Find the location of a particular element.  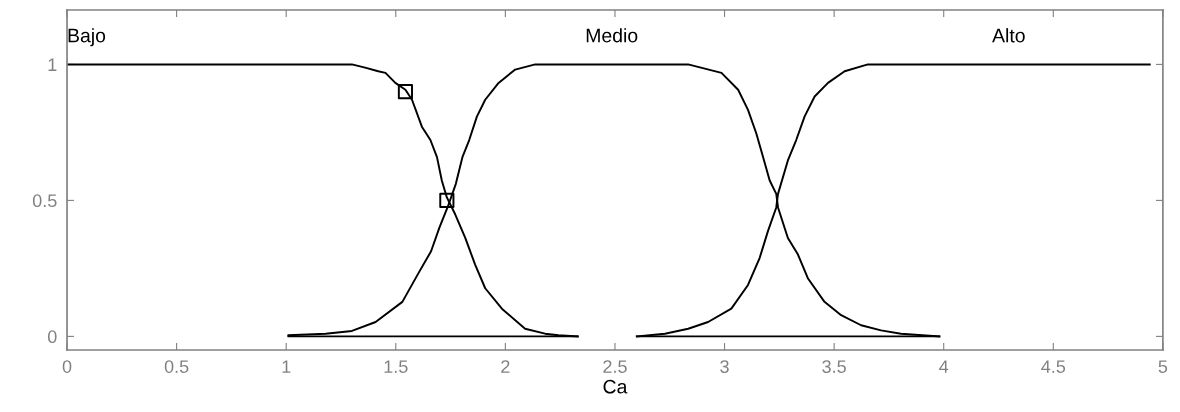

x-tick-label: 1 is located at coordinates (286, 366).